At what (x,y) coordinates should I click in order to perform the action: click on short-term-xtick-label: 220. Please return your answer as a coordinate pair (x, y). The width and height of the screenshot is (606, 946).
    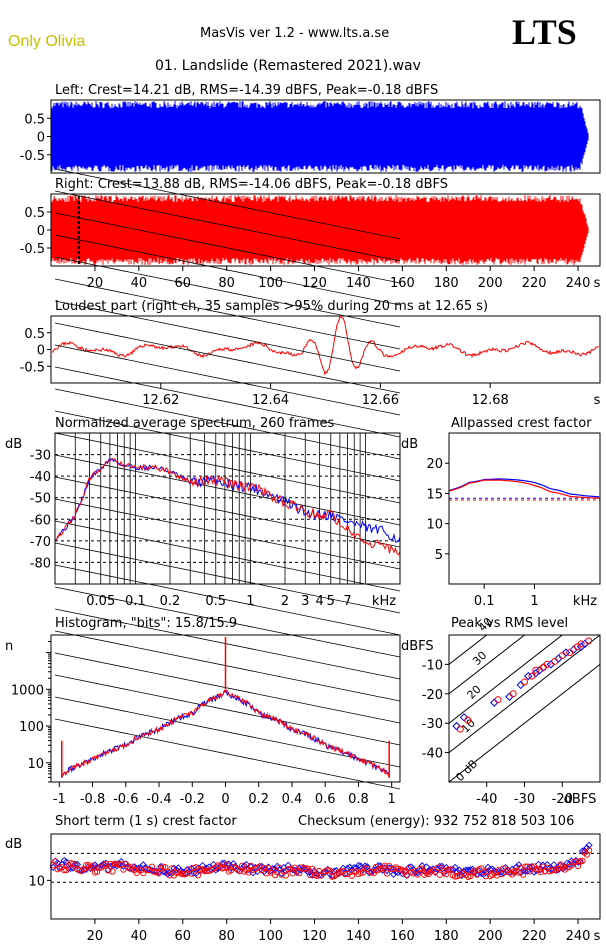
    Looking at the image, I should click on (534, 936).